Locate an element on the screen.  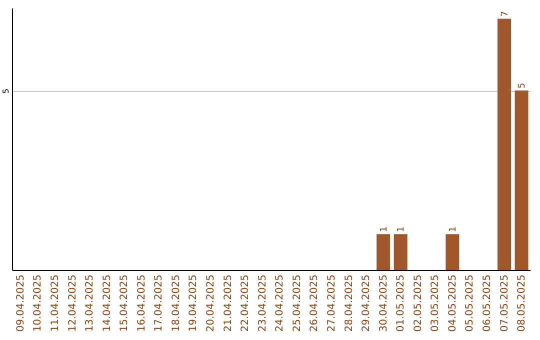
x-tick-label: 19.04.2025 is located at coordinates (194, 303).